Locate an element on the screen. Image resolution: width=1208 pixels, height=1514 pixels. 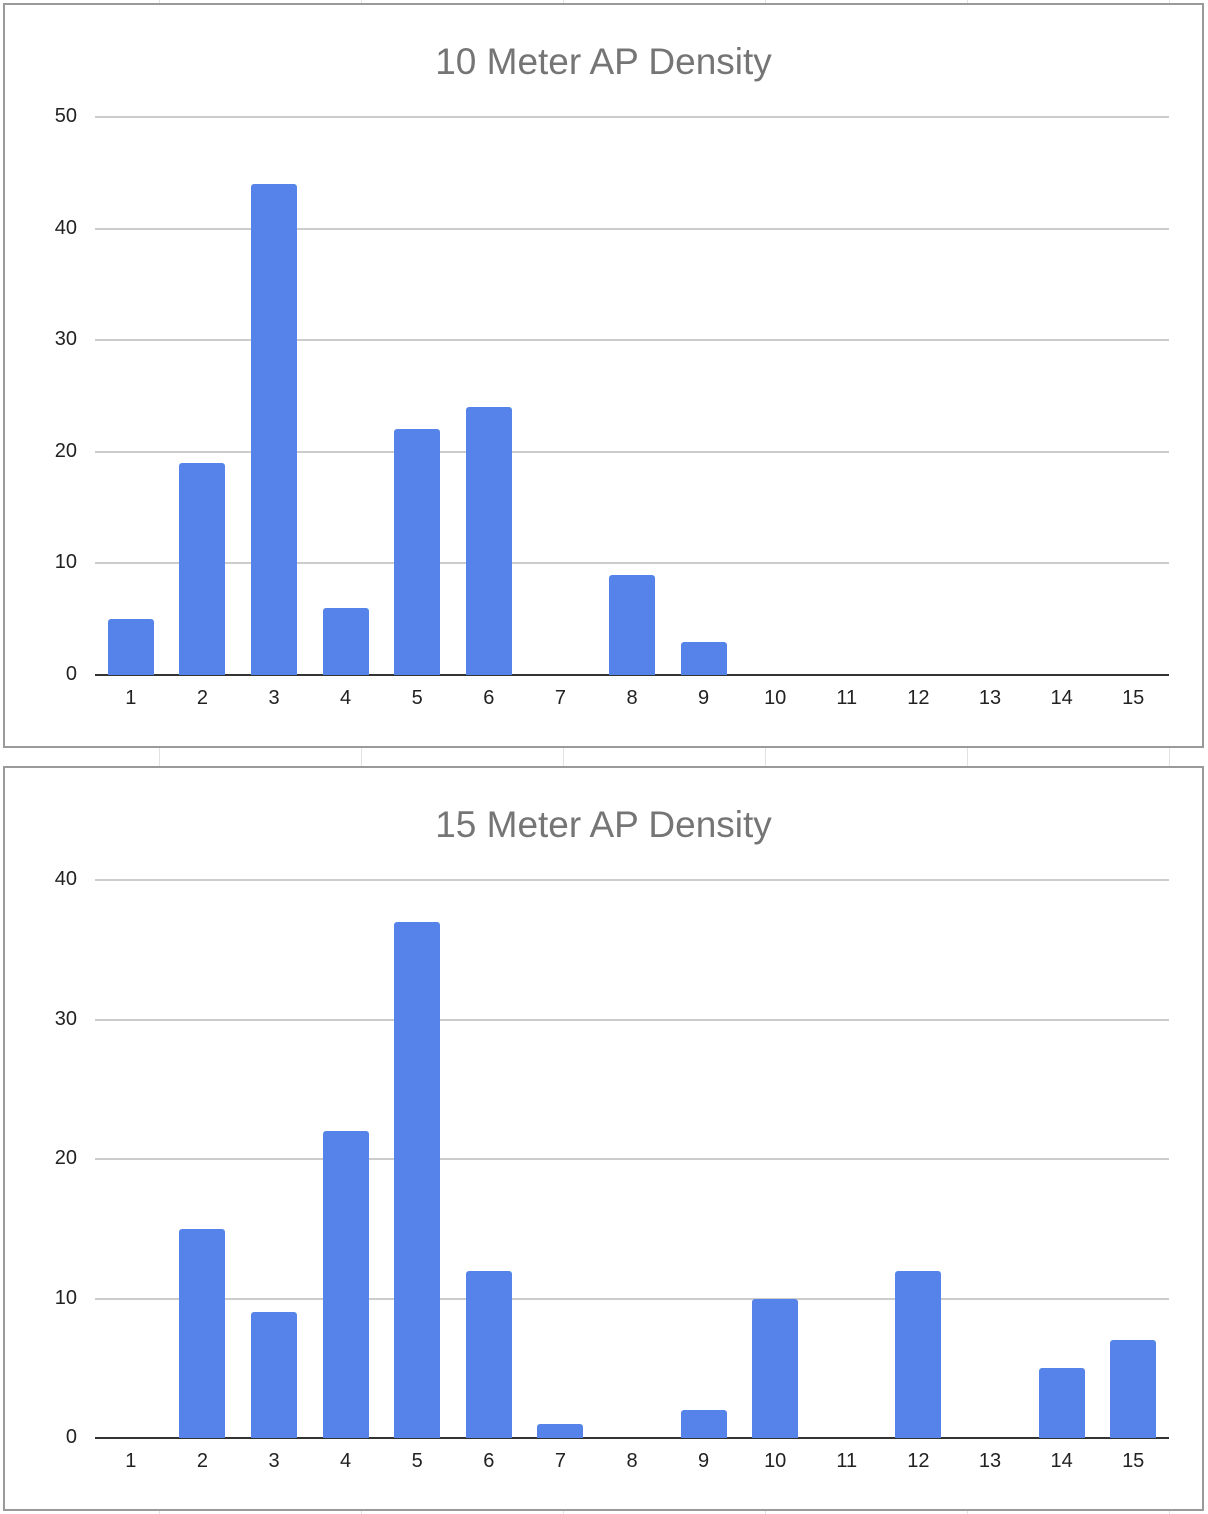
y-tick-label: 50 is located at coordinates (65, 116).